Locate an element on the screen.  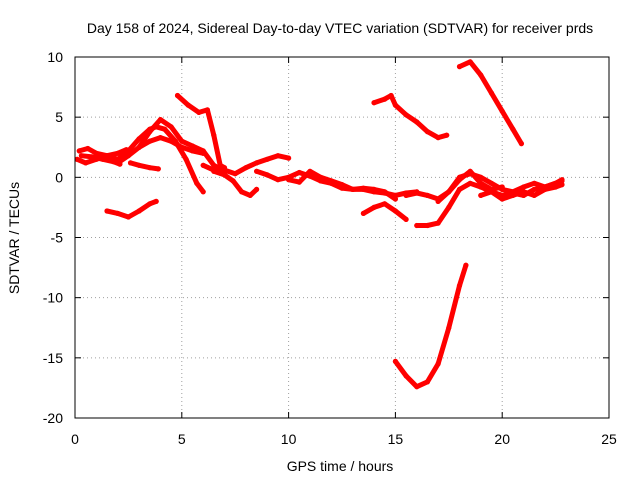
series-line-arc-f is located at coordinates (144, 166).